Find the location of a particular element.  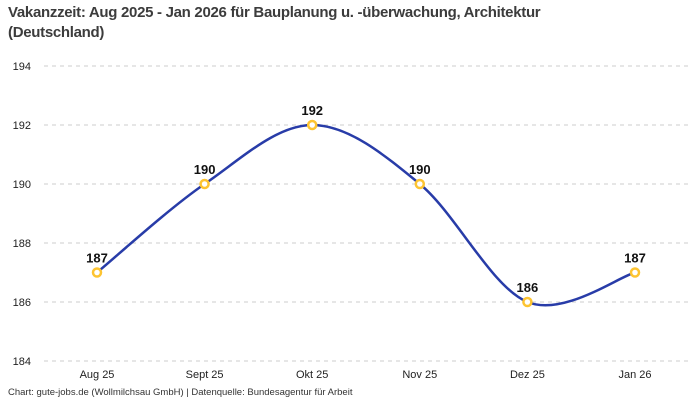

y-tick-label: 188 is located at coordinates (22, 244).